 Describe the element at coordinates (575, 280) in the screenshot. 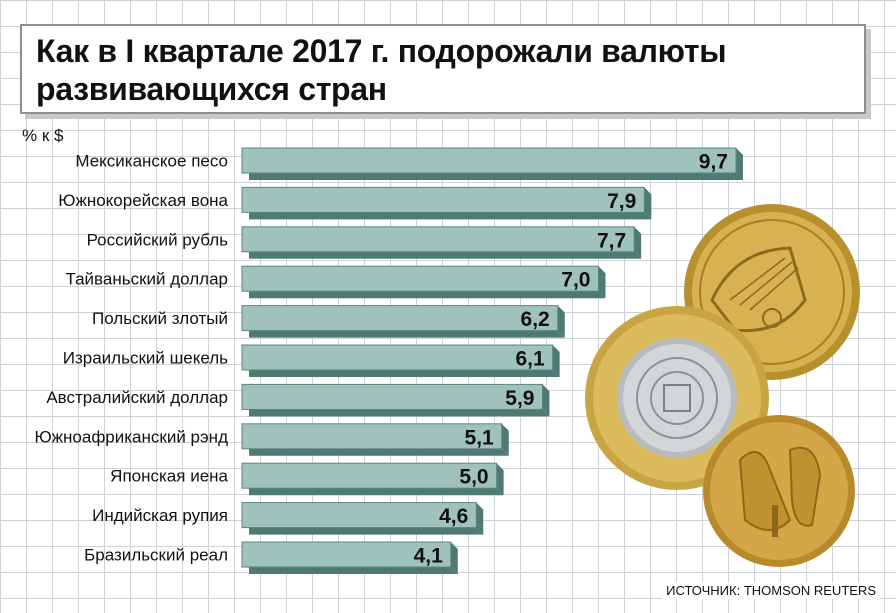

I see `value-label: 7,0` at that location.